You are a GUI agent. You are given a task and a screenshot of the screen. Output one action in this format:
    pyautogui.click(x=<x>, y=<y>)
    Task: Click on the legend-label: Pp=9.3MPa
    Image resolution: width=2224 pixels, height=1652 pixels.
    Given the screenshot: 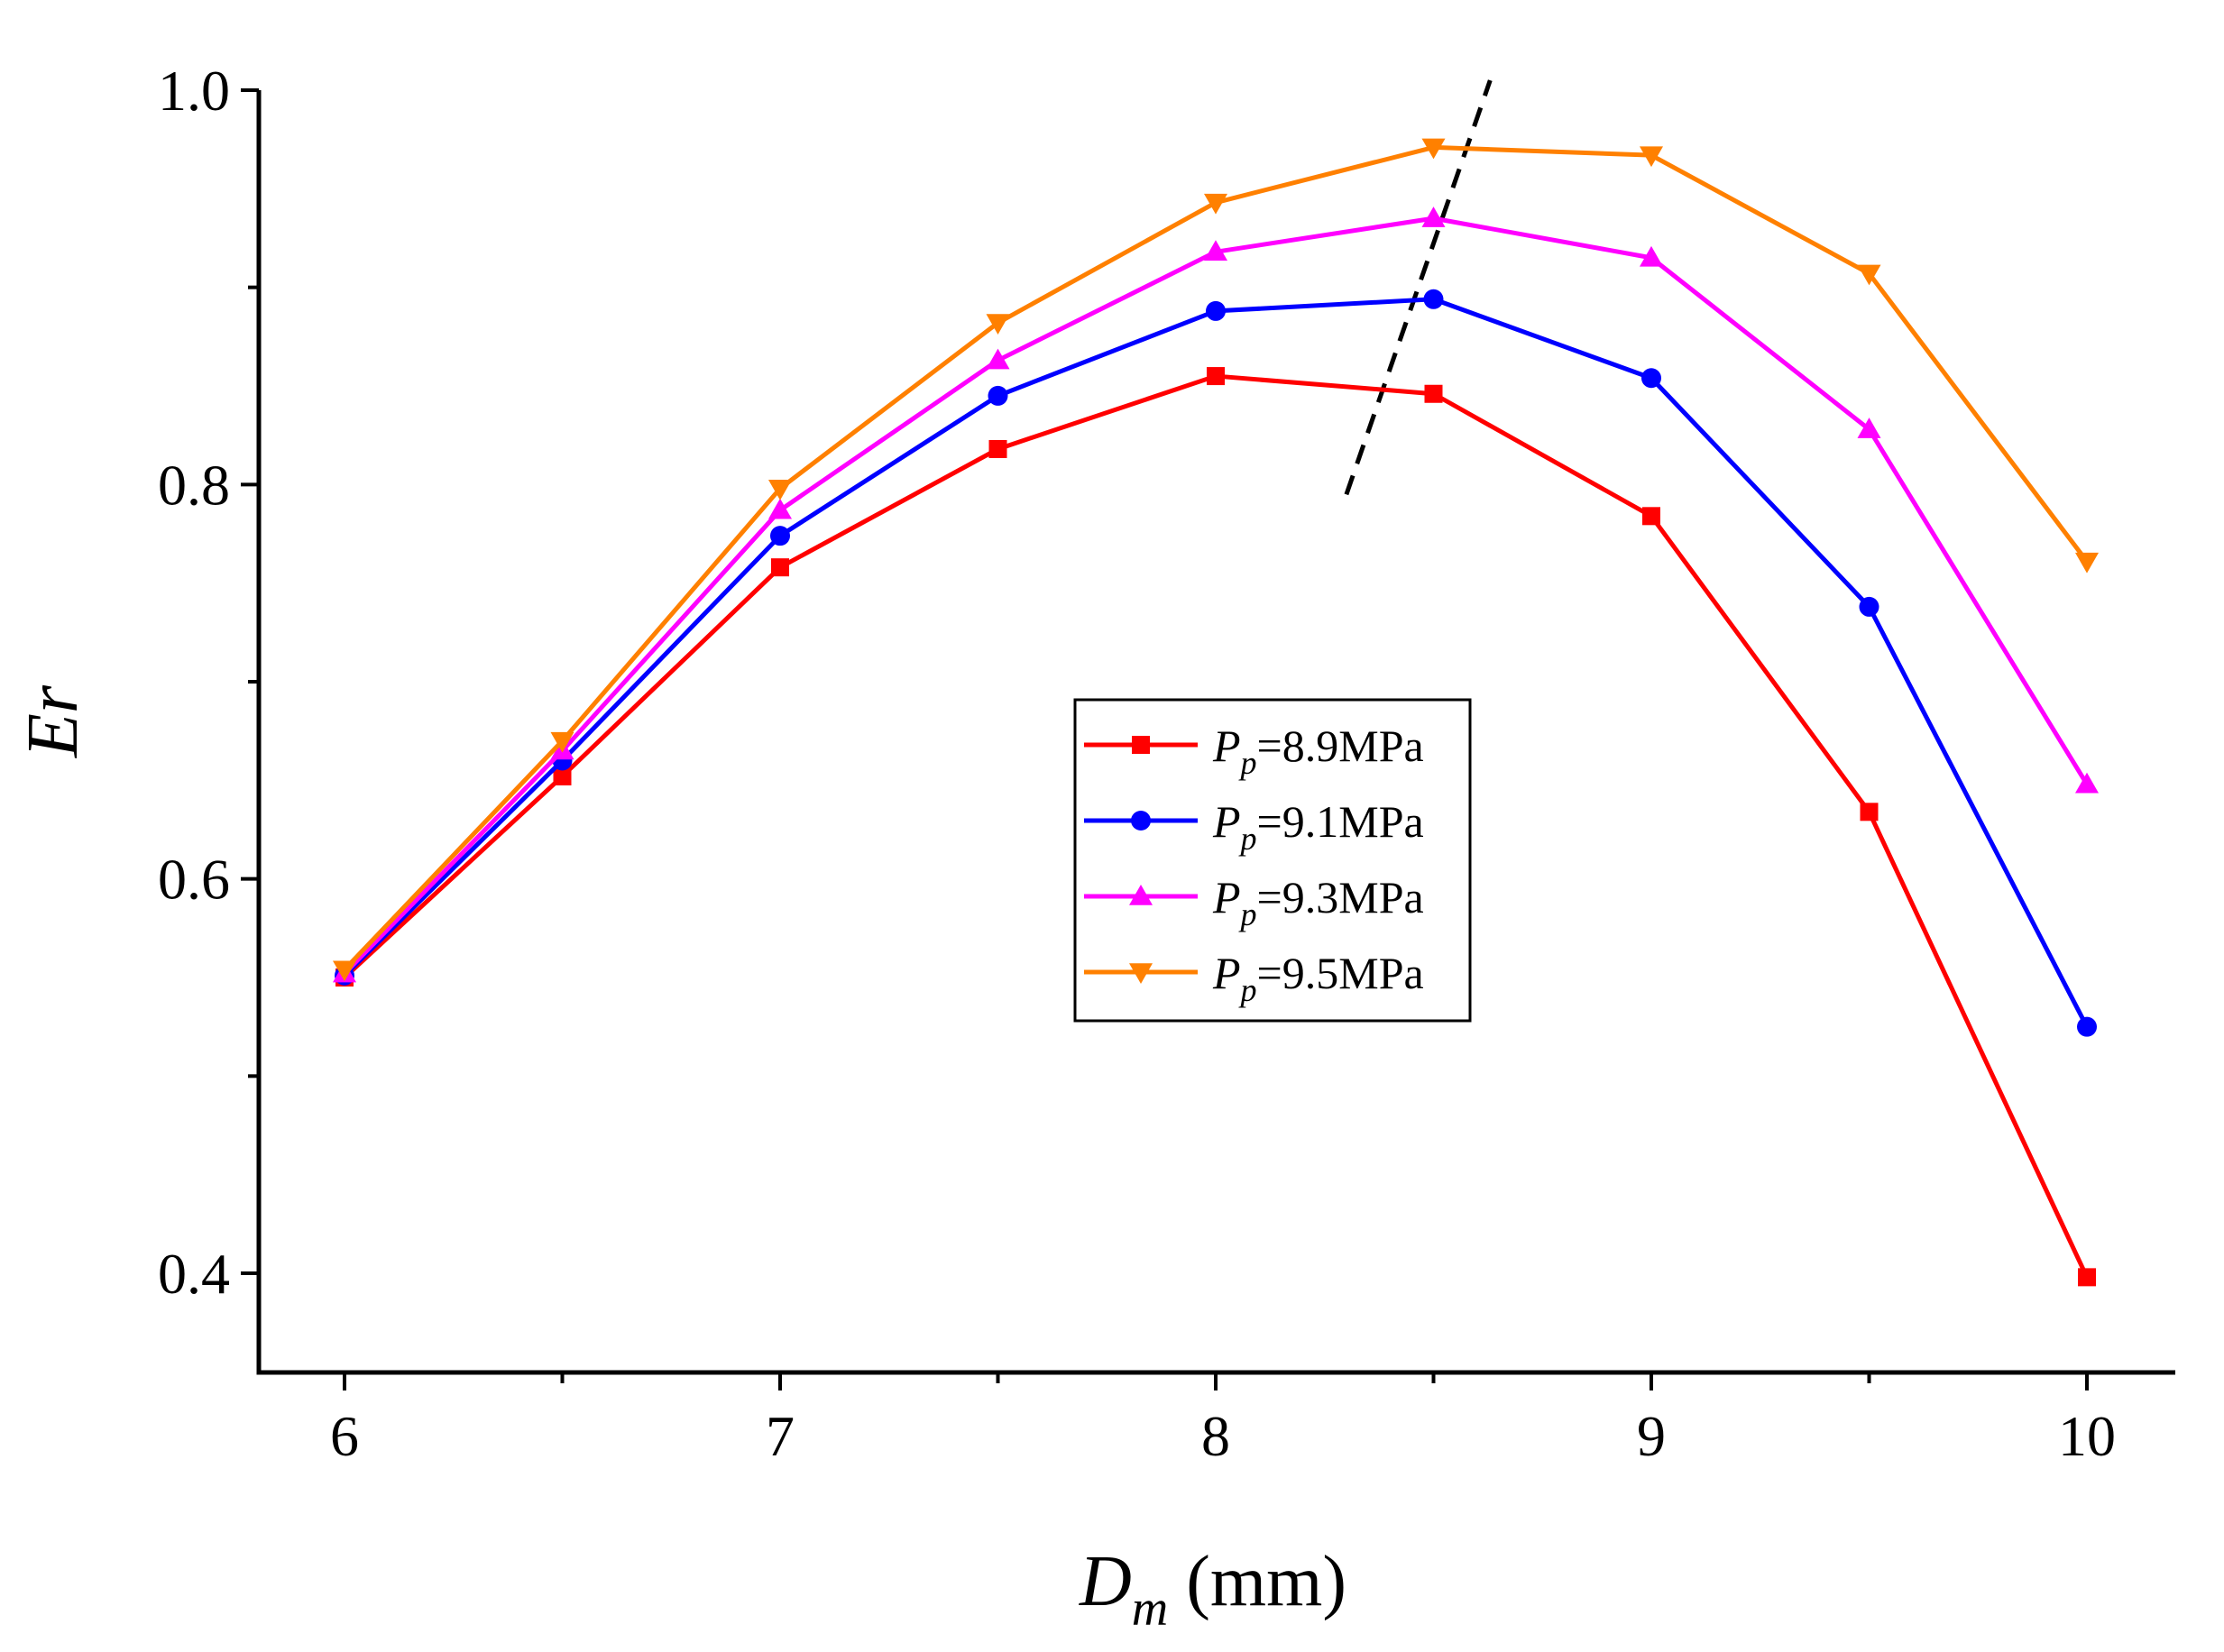 What is the action you would take?
    pyautogui.click(x=1318, y=902)
    